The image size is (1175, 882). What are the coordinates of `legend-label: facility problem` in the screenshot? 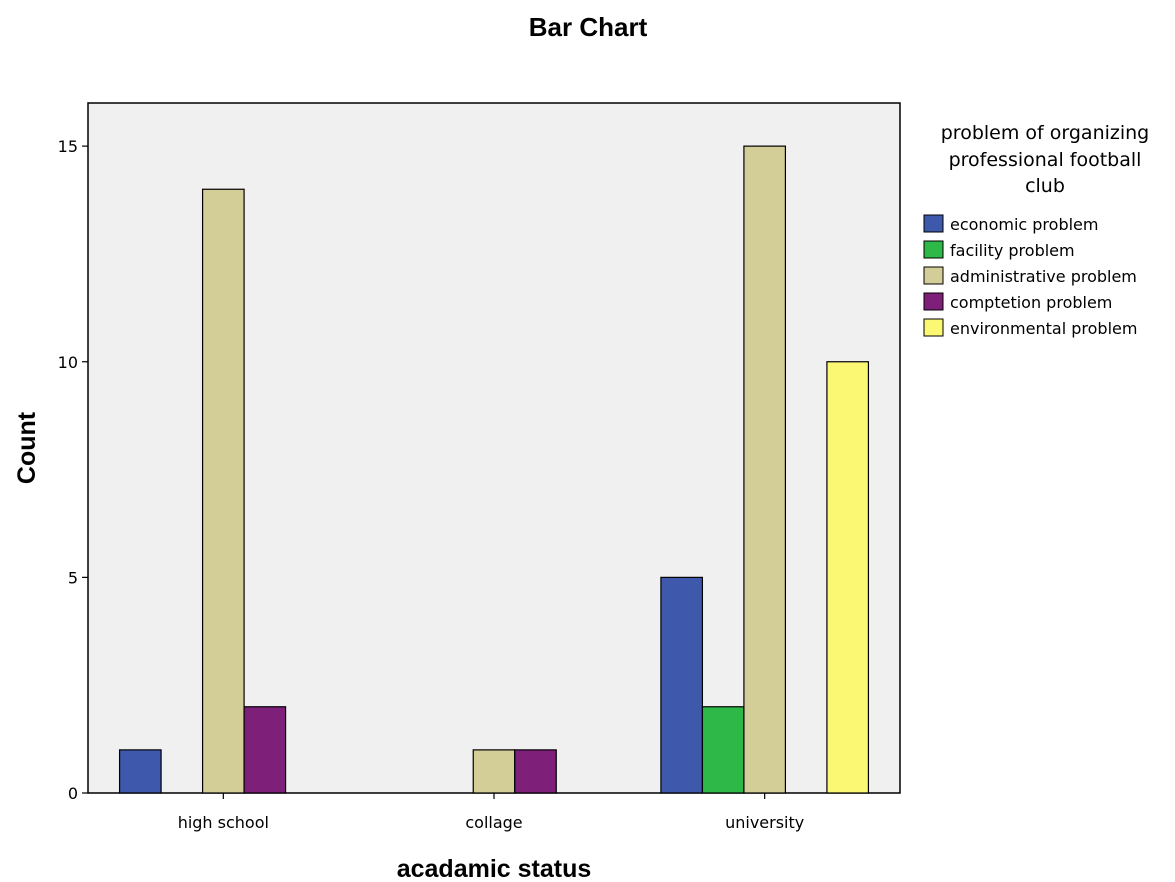 It's located at (1012, 250).